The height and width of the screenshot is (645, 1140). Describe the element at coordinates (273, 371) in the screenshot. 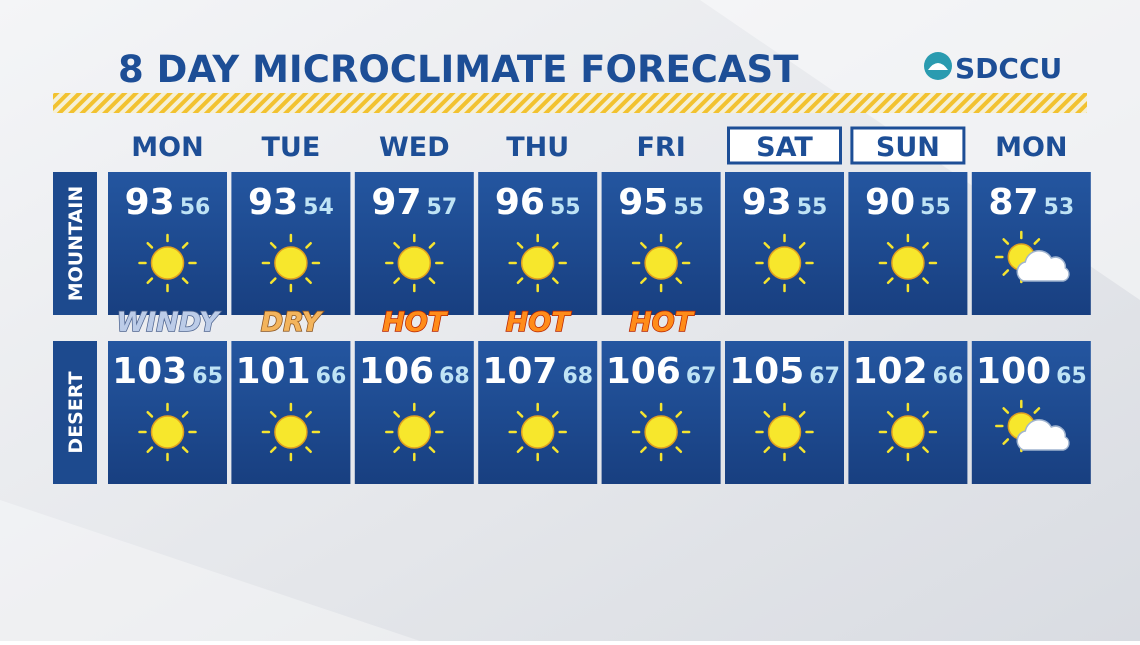

I see `high-temp: 101` at that location.